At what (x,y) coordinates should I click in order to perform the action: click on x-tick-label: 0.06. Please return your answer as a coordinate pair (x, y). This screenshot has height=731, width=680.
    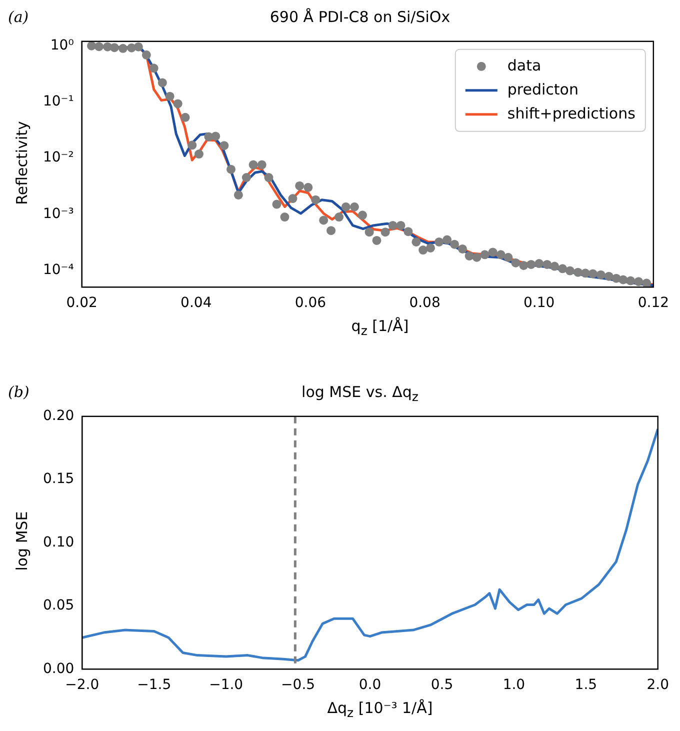
    Looking at the image, I should click on (310, 303).